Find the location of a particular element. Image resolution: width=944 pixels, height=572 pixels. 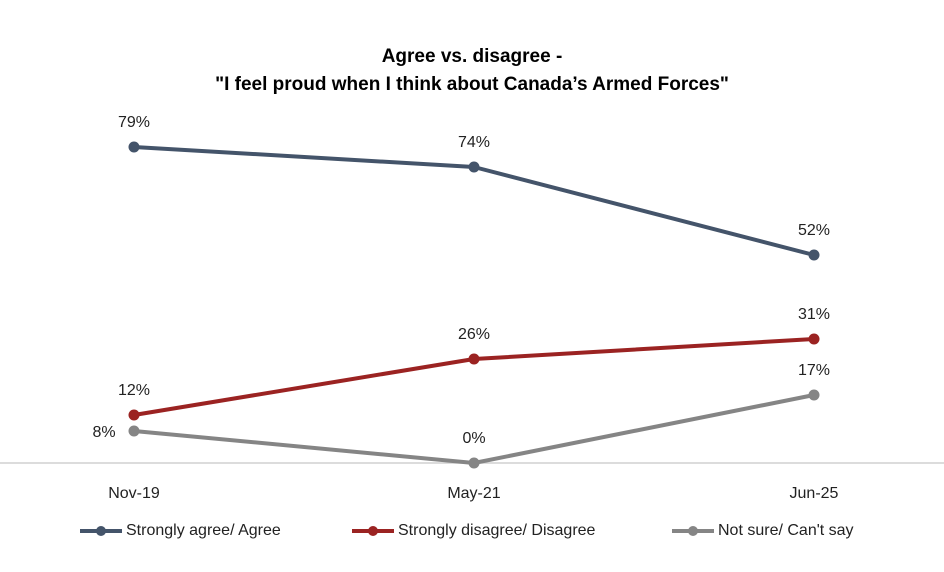

legend-item-not-sure: Not sure/ Can't say is located at coordinates (762, 531).